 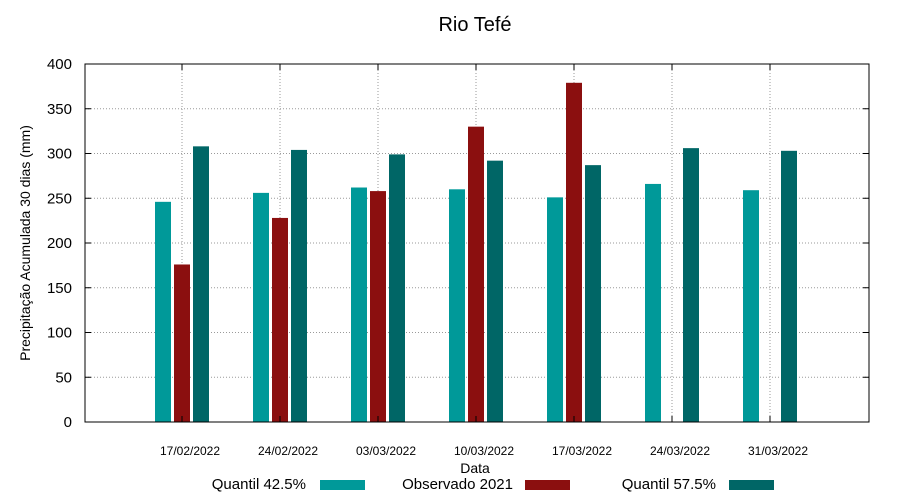 What do you see at coordinates (582, 451) in the screenshot?
I see `x-tick-label: 17/03/2022` at bounding box center [582, 451].